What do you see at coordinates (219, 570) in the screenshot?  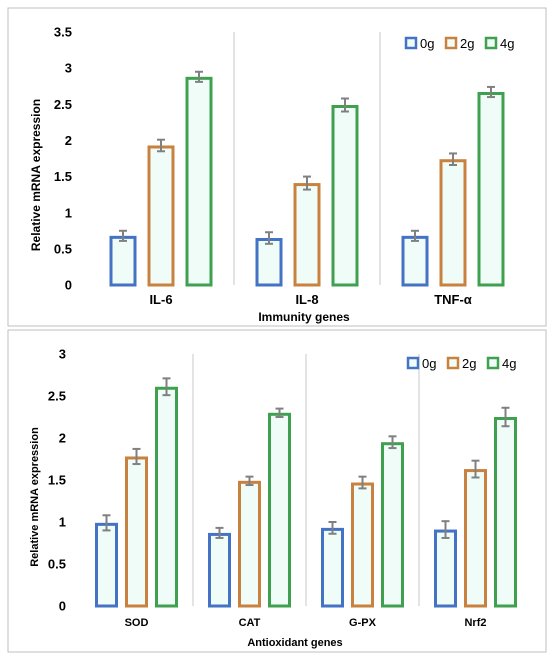 I see `c1-bar-0g-CAT` at bounding box center [219, 570].